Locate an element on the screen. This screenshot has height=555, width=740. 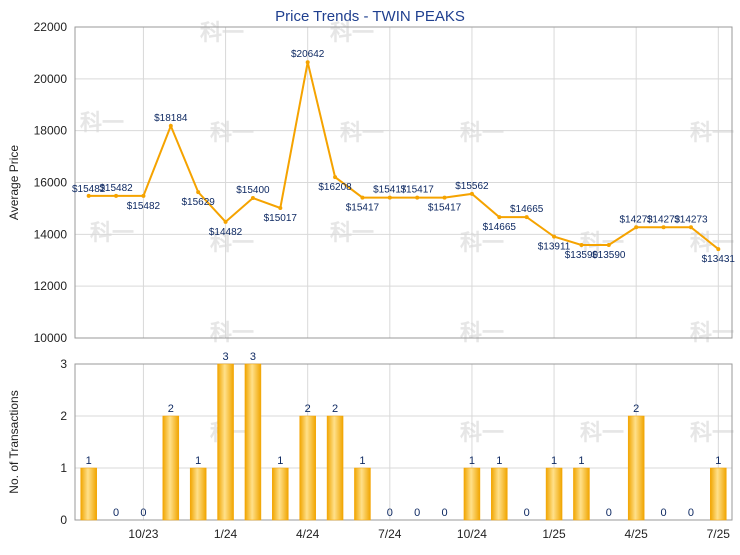
price-data-label: $15400 is located at coordinates (253, 190).